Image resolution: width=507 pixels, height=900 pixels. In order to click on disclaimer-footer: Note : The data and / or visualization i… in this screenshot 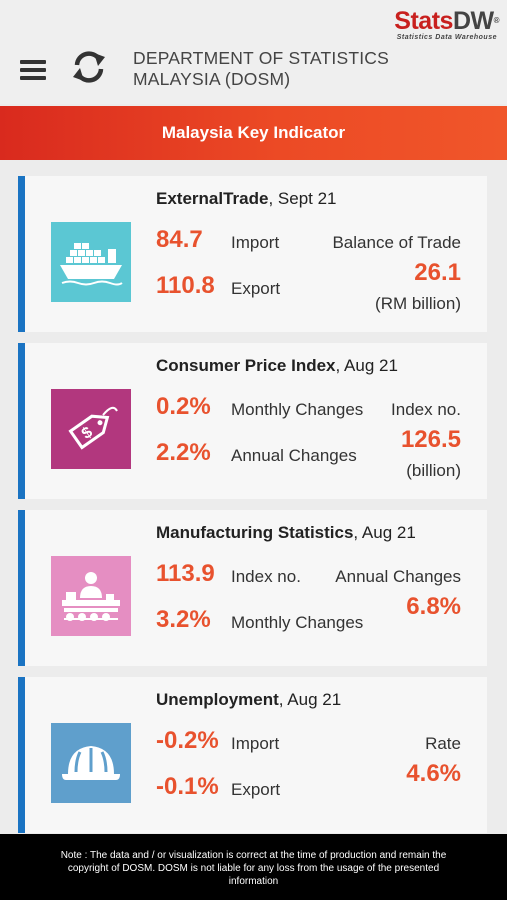, I will do `click(253, 867)`.